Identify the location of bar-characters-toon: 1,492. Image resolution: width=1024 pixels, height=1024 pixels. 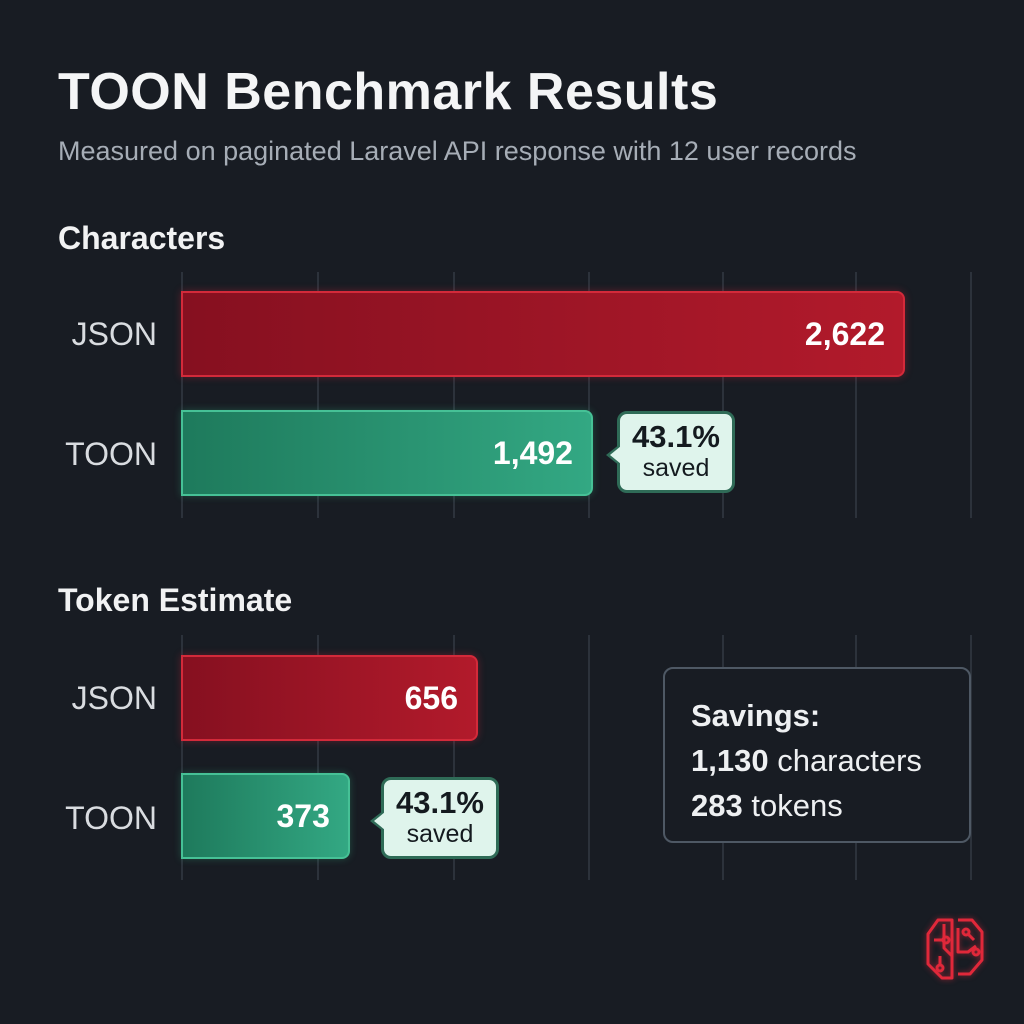
(387, 453).